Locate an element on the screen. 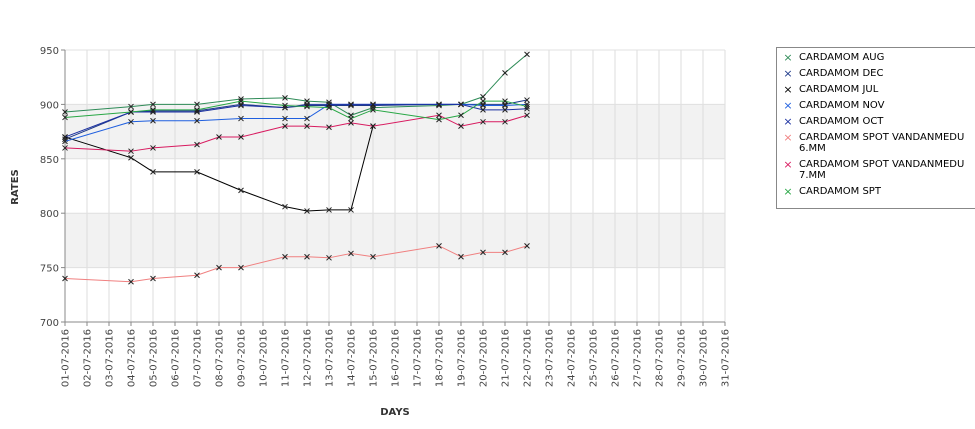  x-tick-label: 08-07-2016 is located at coordinates (220, 358).